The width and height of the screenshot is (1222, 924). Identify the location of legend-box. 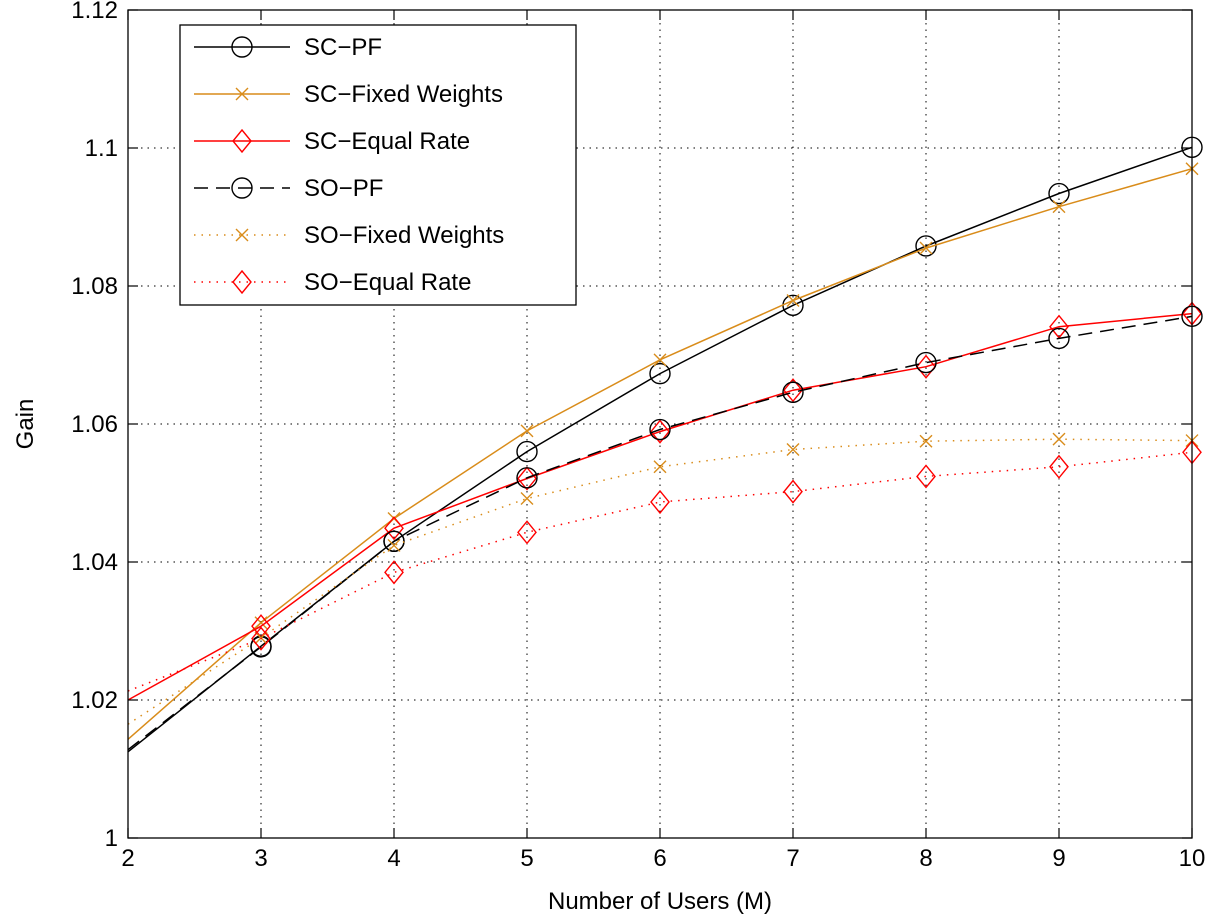
(378, 165).